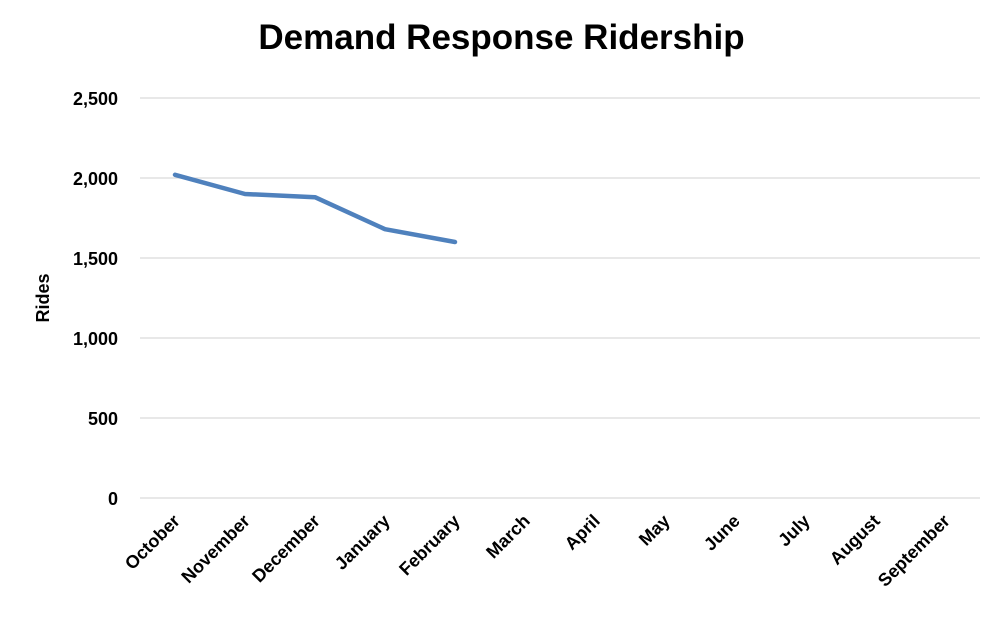 The height and width of the screenshot is (621, 1003). Describe the element at coordinates (654, 530) in the screenshot. I see `x-tick-label: May` at that location.